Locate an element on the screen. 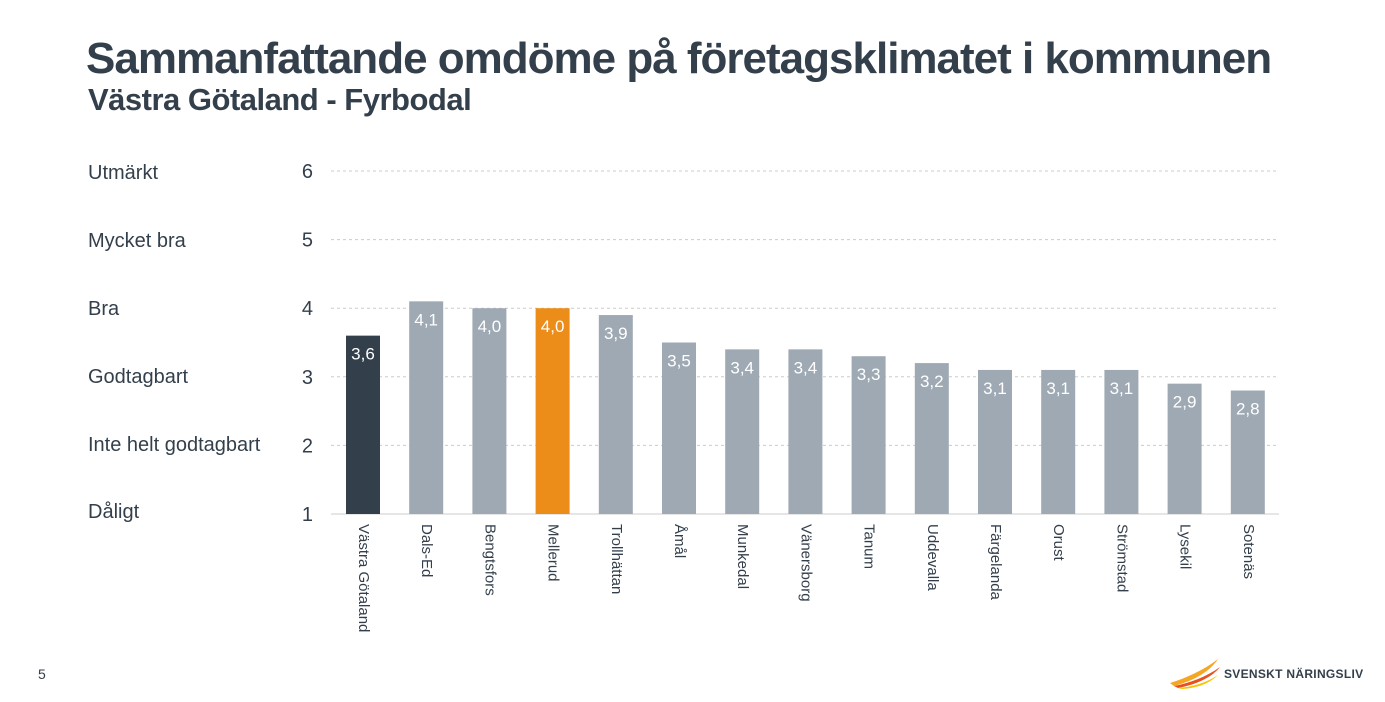  bar-value-label: 2,8 is located at coordinates (1248, 409).